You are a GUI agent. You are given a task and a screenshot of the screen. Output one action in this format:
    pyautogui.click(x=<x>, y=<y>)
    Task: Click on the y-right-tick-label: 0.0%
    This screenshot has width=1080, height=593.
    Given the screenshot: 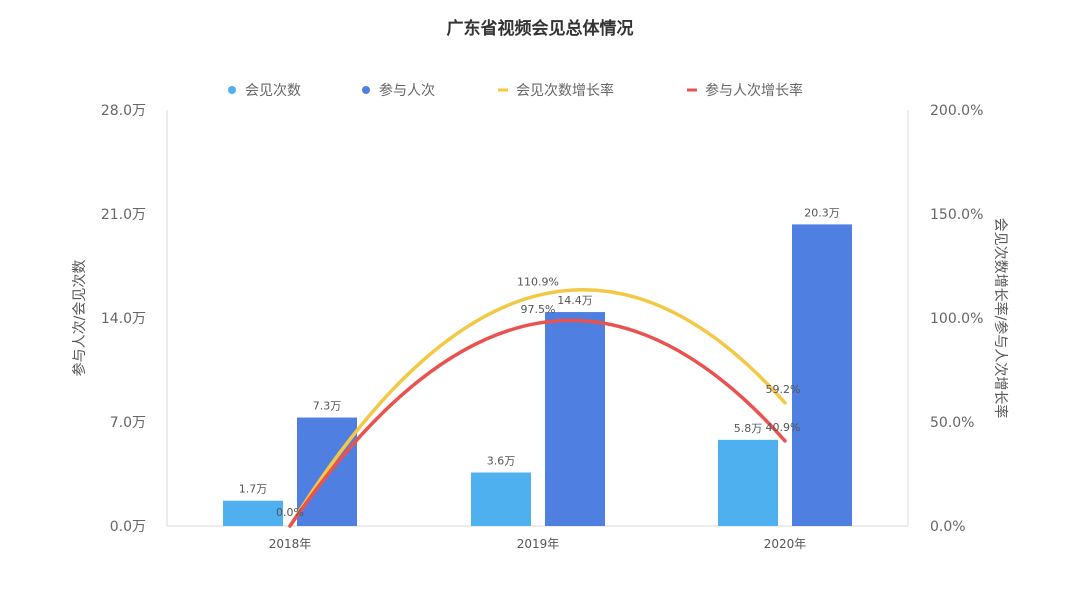 What is the action you would take?
    pyautogui.click(x=948, y=527)
    